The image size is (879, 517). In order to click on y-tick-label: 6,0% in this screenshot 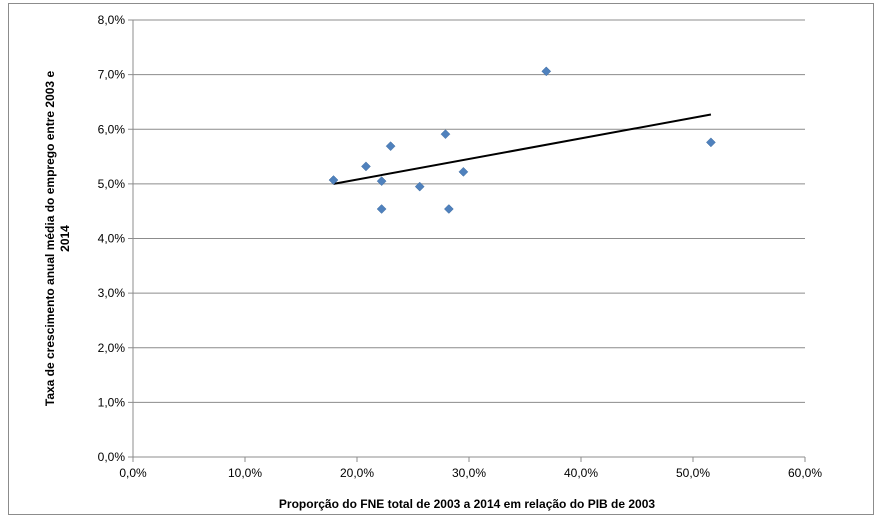, I will do `click(112, 129)`.